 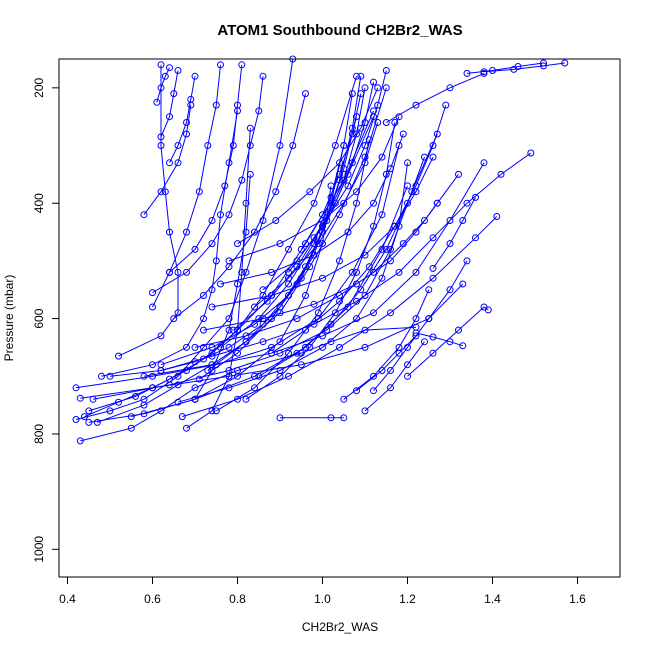 I want to click on chart-title: ATOM1 Southbound CH2Br2_WAS, so click(x=339, y=30).